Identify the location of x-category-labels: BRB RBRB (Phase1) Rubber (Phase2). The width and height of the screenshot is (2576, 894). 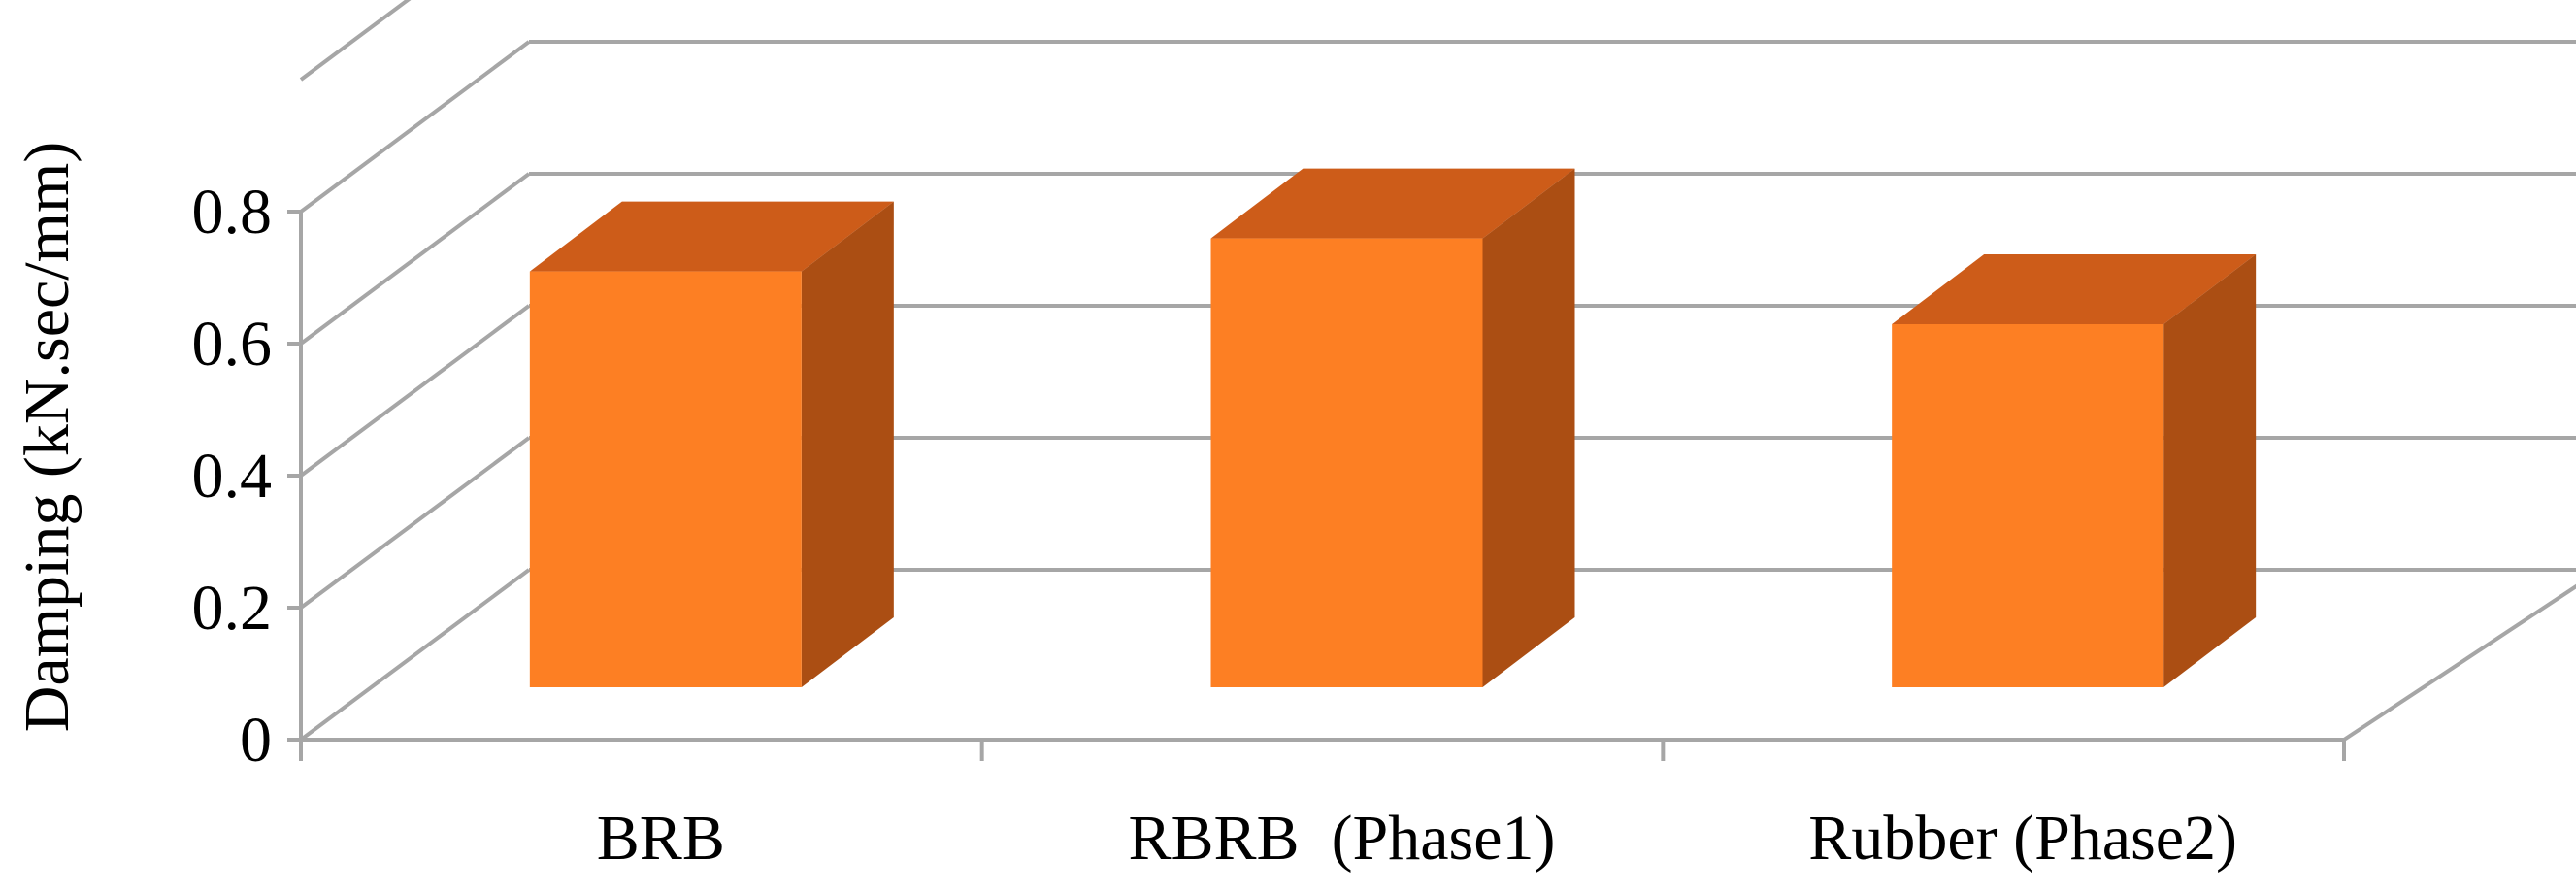
(1417, 838).